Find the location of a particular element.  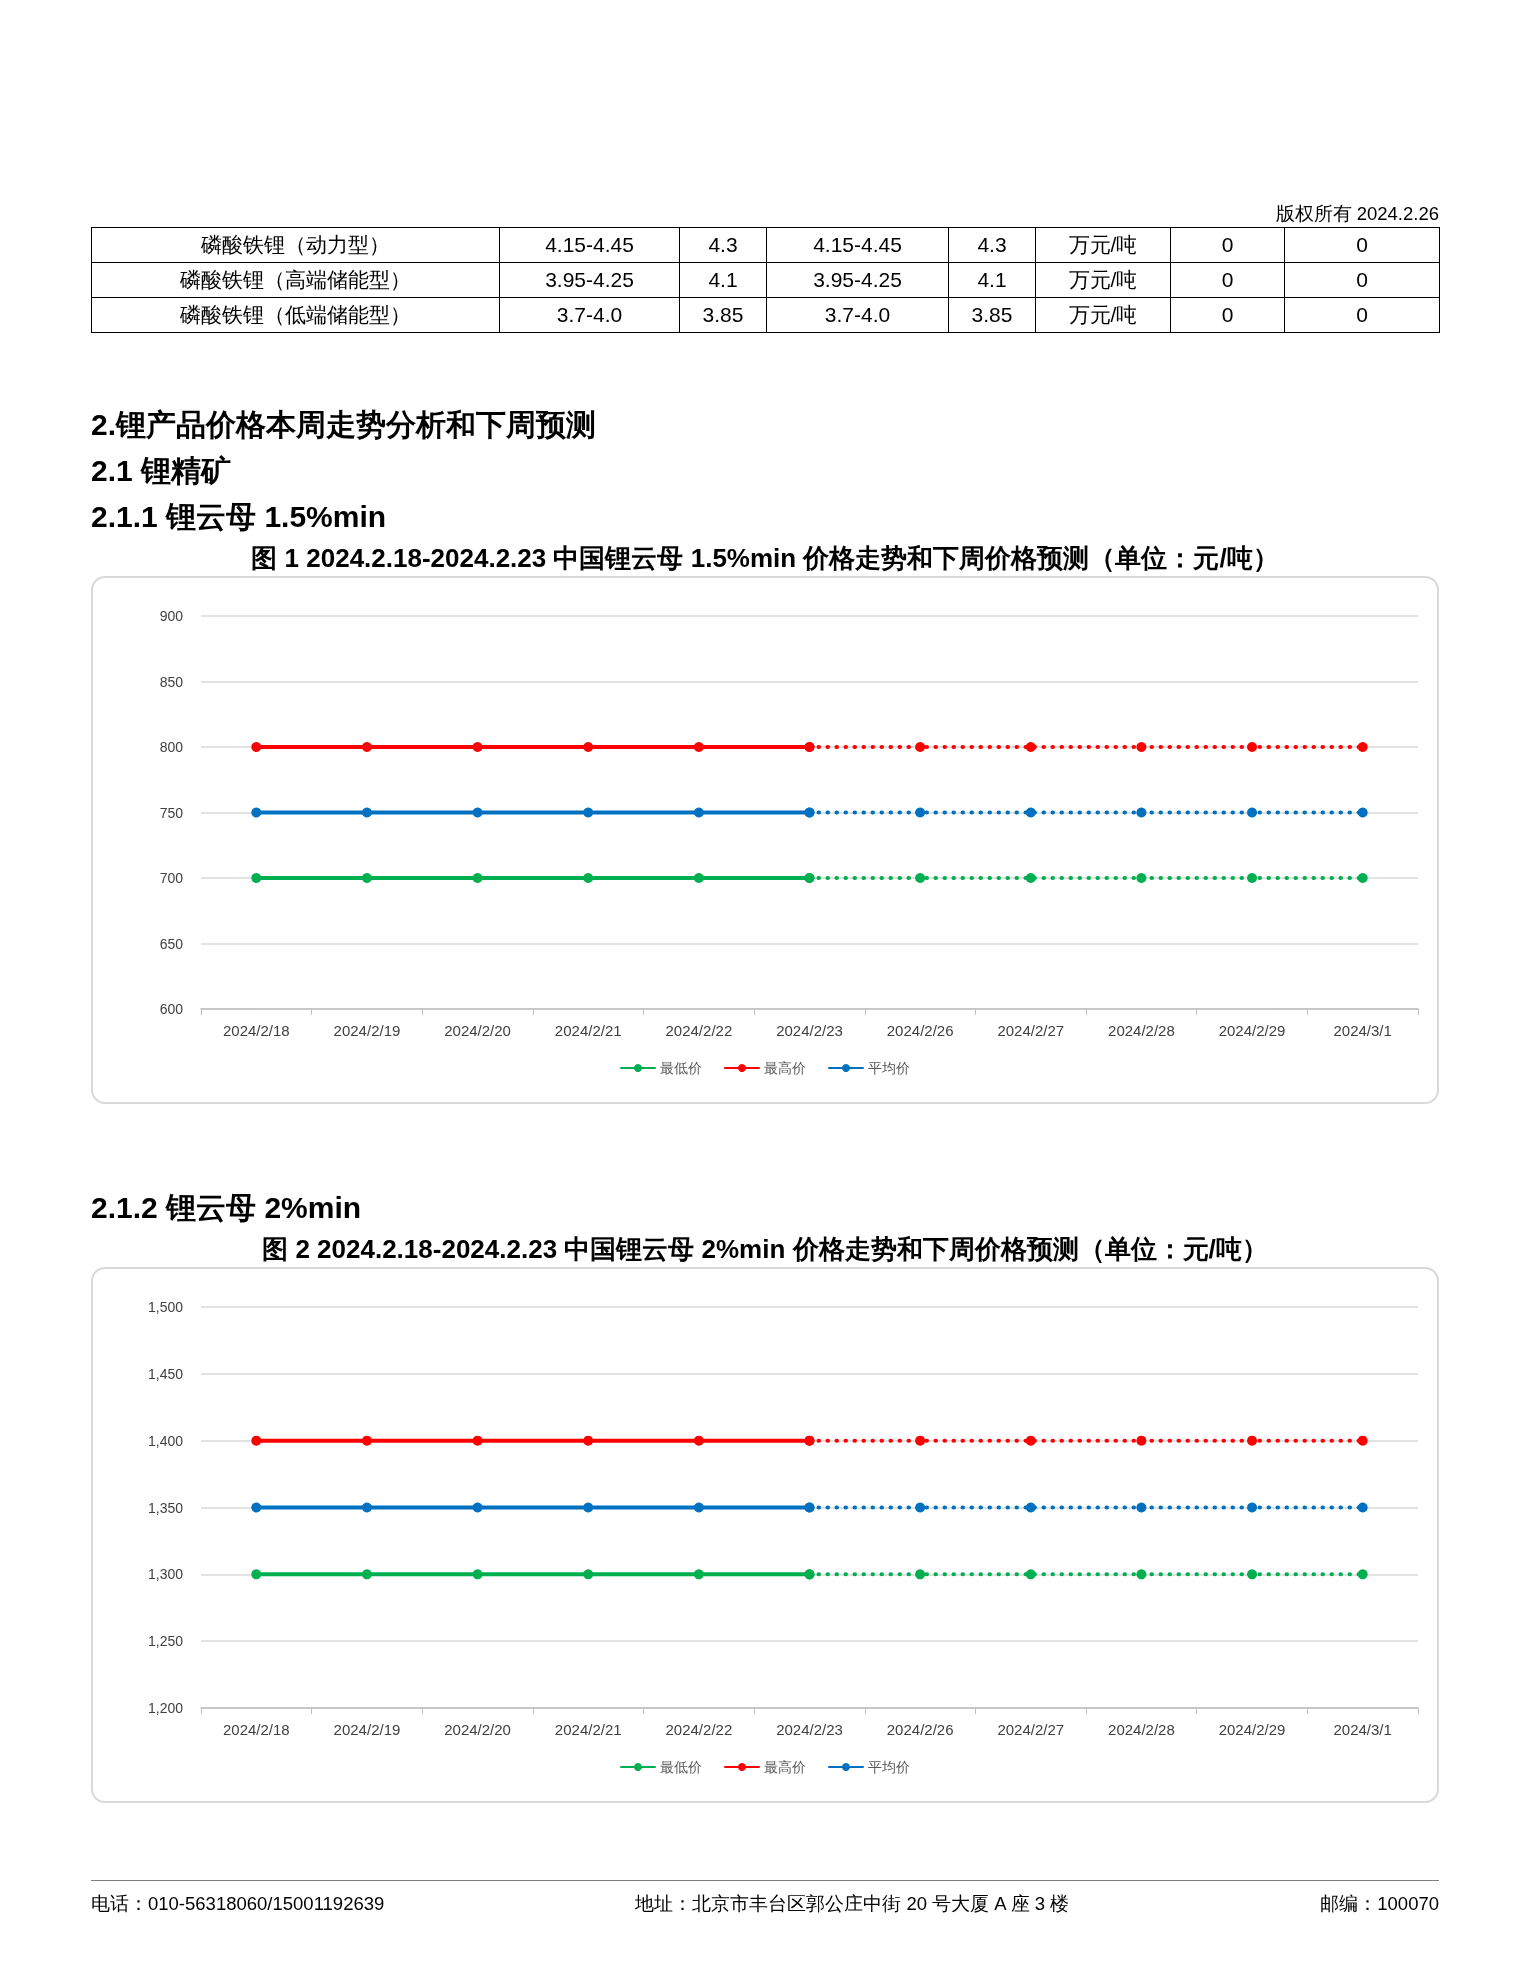

y-tick-label: 1,300 is located at coordinates (165, 1574).